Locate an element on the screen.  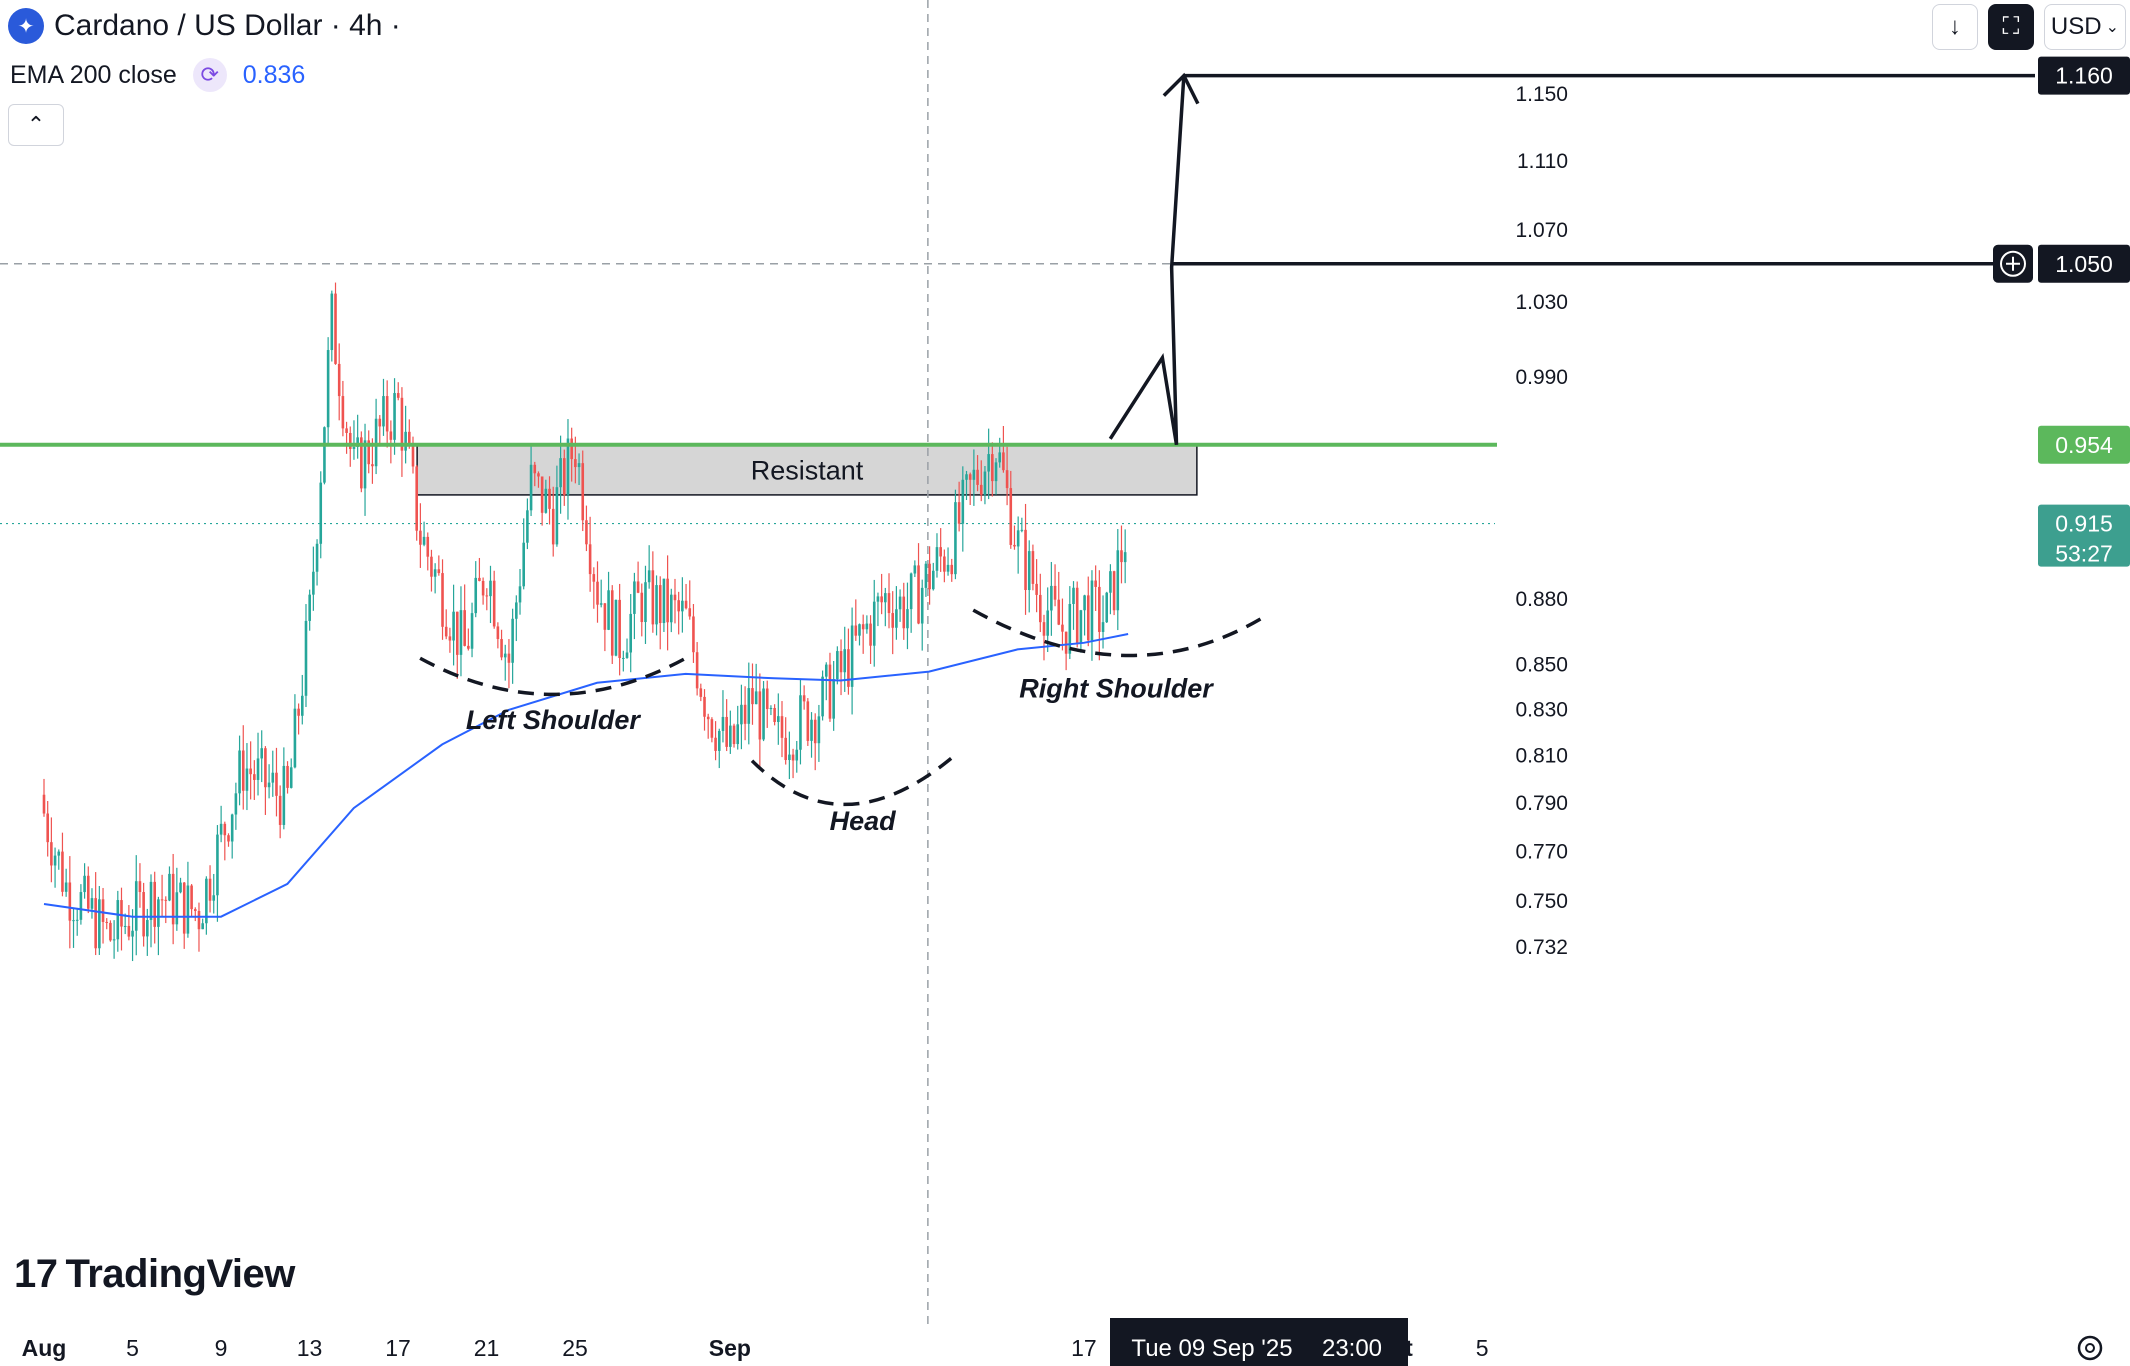
symbol-title: Cardano / US Dollar · 4h · is located at coordinates (227, 25).